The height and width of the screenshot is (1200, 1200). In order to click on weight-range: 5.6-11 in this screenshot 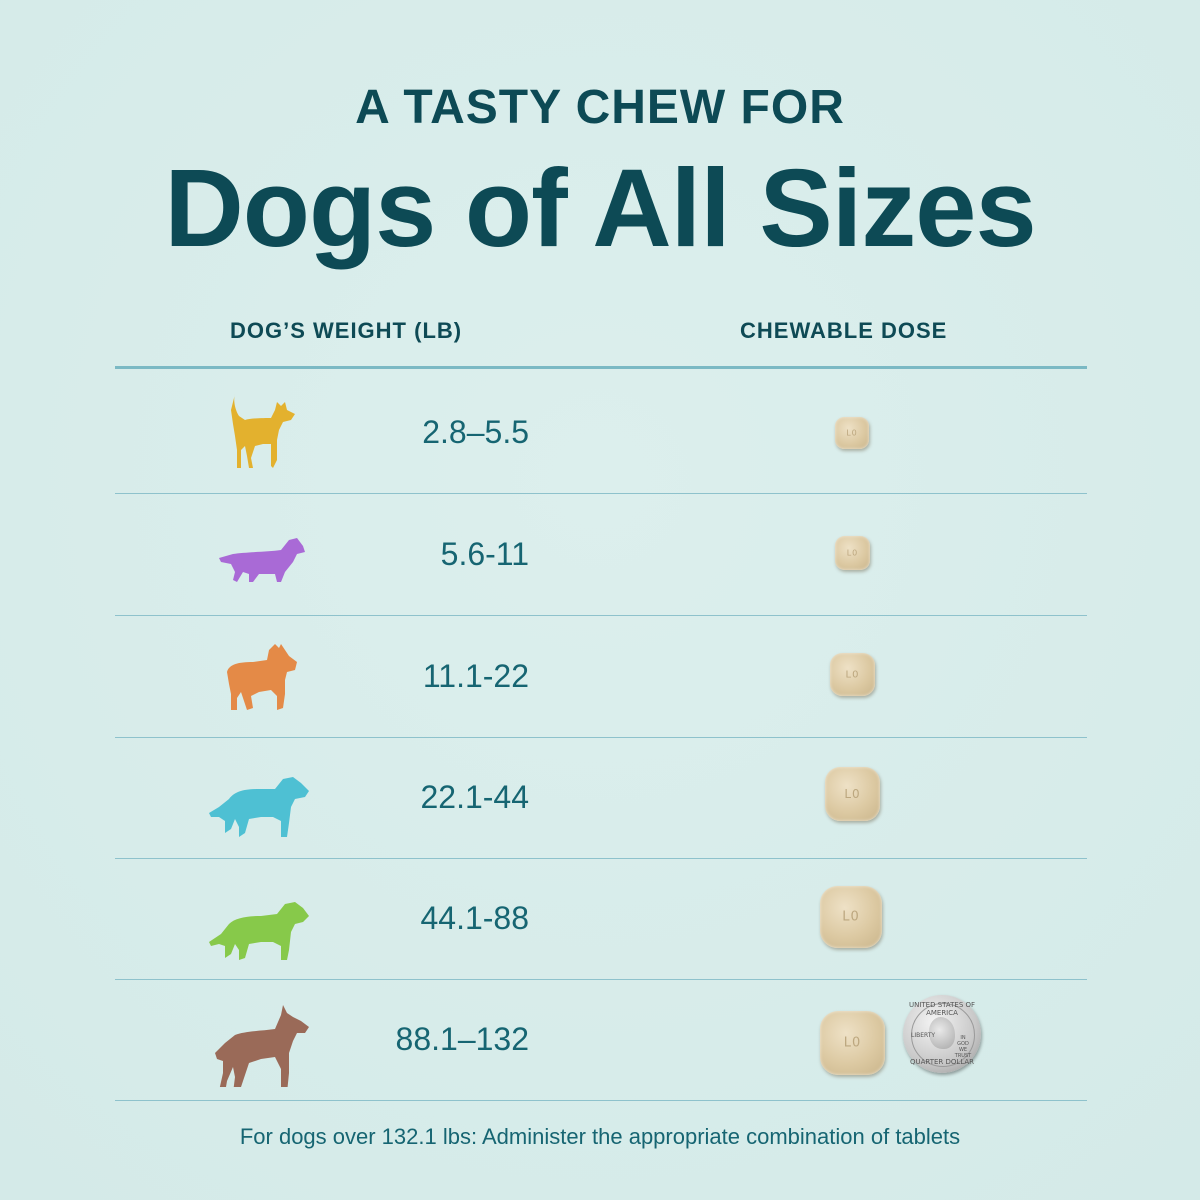, I will do `click(484, 554)`.